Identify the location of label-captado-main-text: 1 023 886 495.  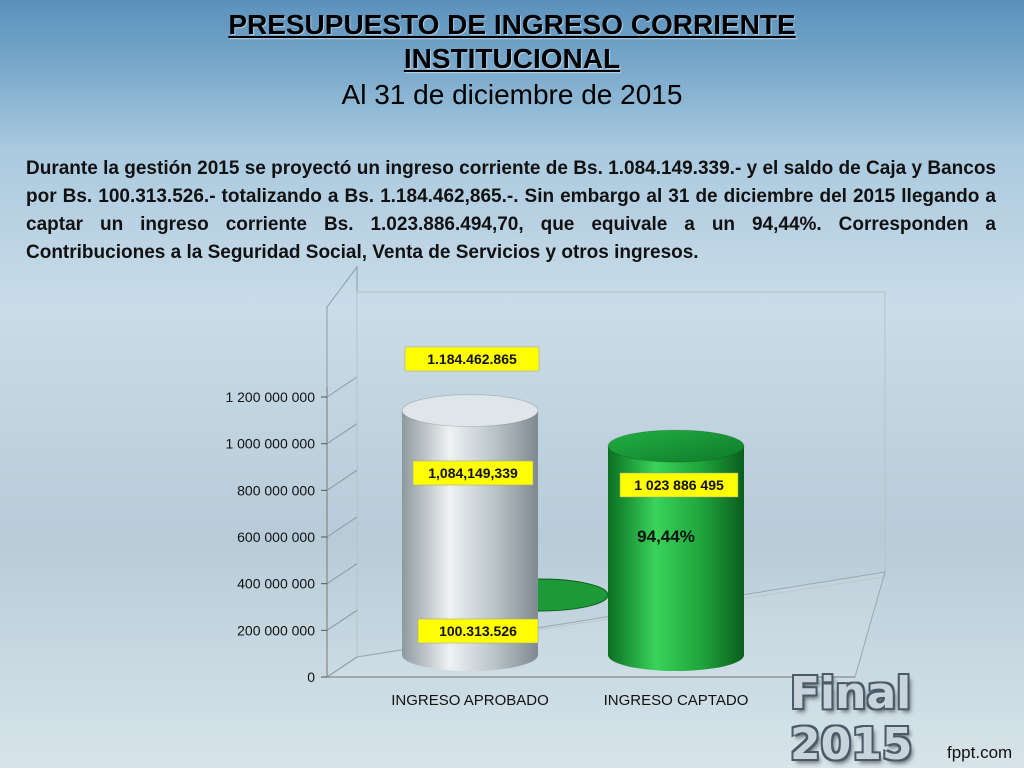
(679, 485).